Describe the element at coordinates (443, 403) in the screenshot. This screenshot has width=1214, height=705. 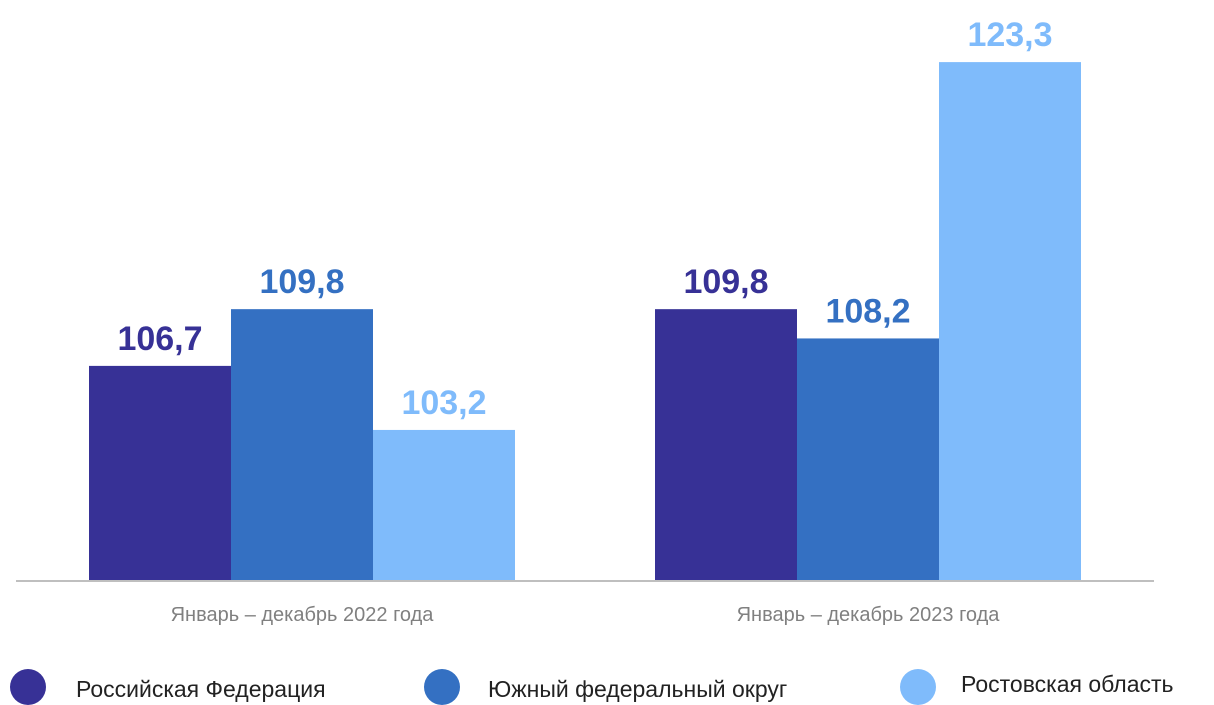
I see `value-label-rostov-region-1: 103,2` at that location.